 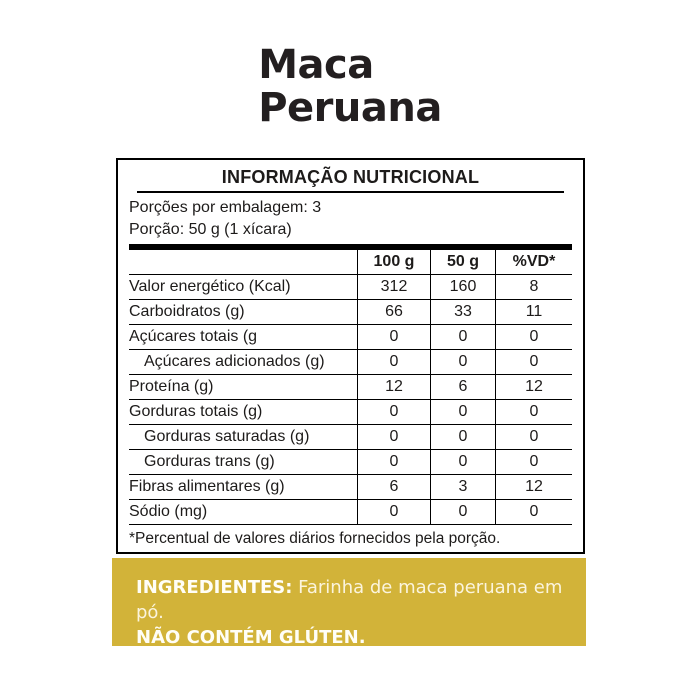 I want to click on ingredients-label: INGREDIENTES:, so click(x=214, y=587).